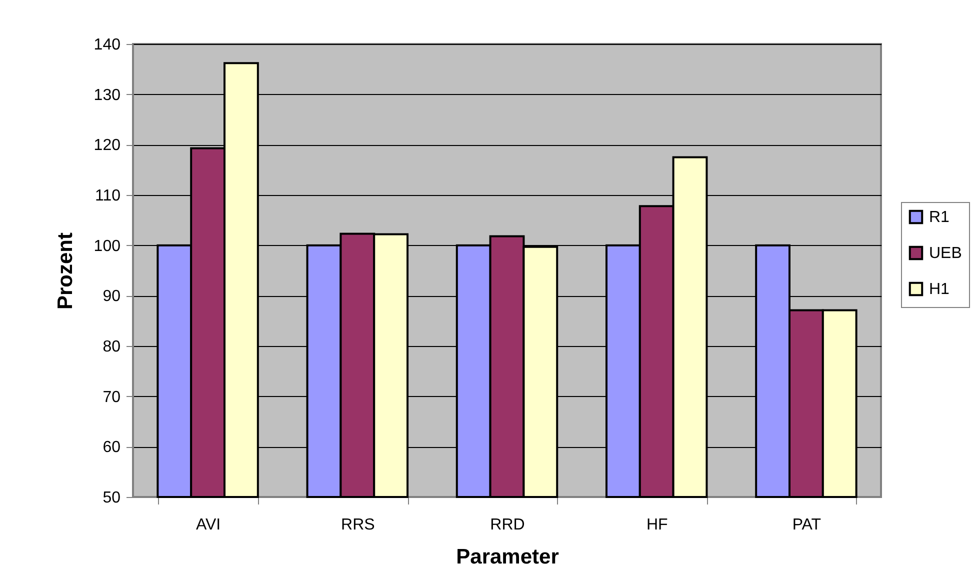 The height and width of the screenshot is (588, 971). Describe the element at coordinates (111, 347) in the screenshot. I see `y-tick-label: 80` at that location.